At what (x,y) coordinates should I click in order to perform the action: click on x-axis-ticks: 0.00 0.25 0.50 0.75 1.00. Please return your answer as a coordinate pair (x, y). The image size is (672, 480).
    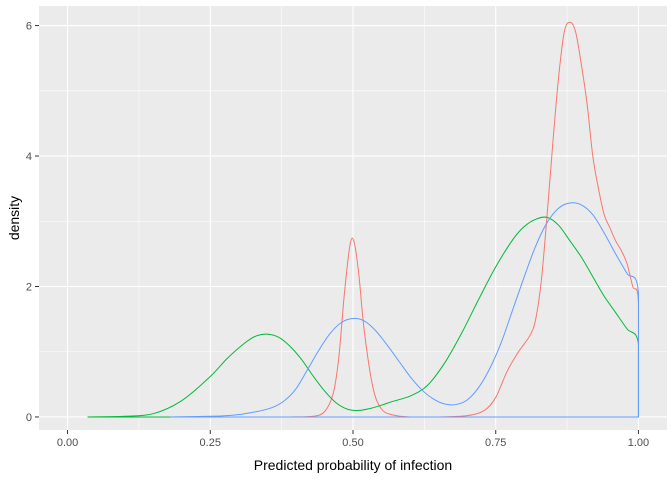
    Looking at the image, I should click on (353, 439).